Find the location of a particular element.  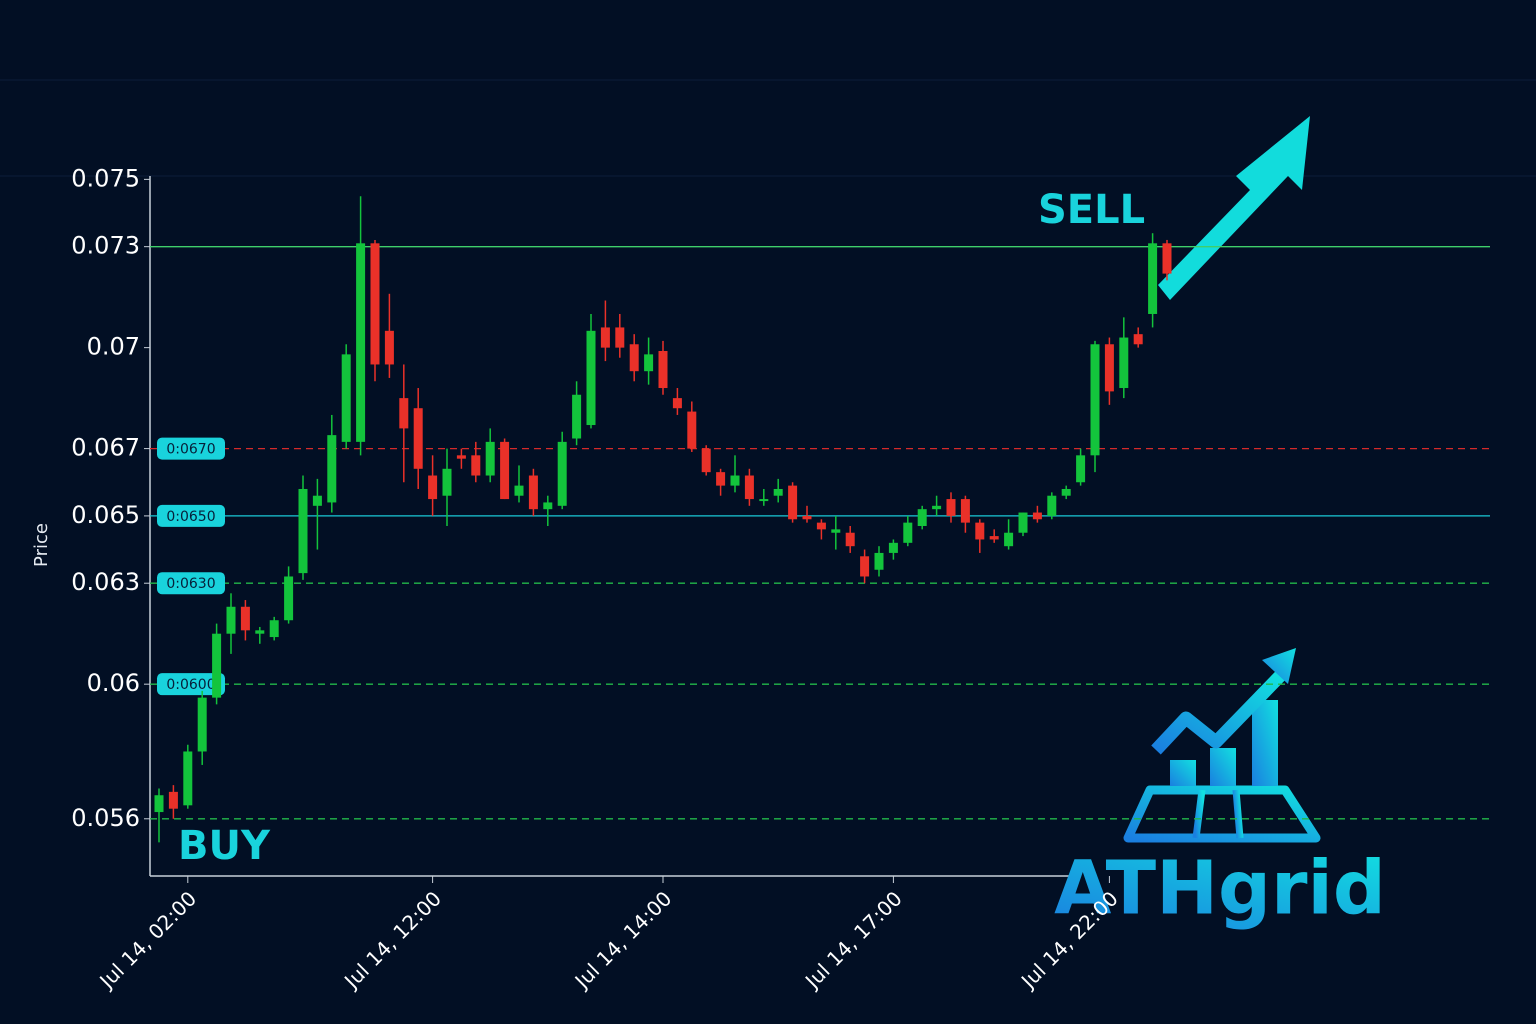

logo-text: ATHgrid is located at coordinates (1220, 889).